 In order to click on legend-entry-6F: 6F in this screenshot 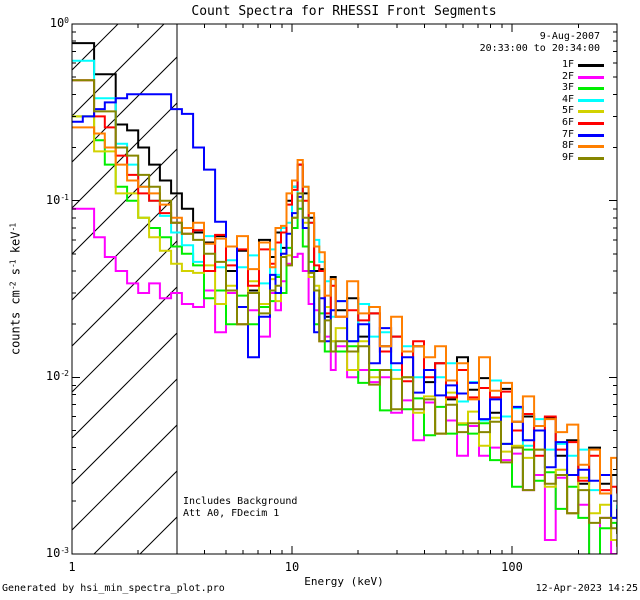, I will do `click(563, 123)`.